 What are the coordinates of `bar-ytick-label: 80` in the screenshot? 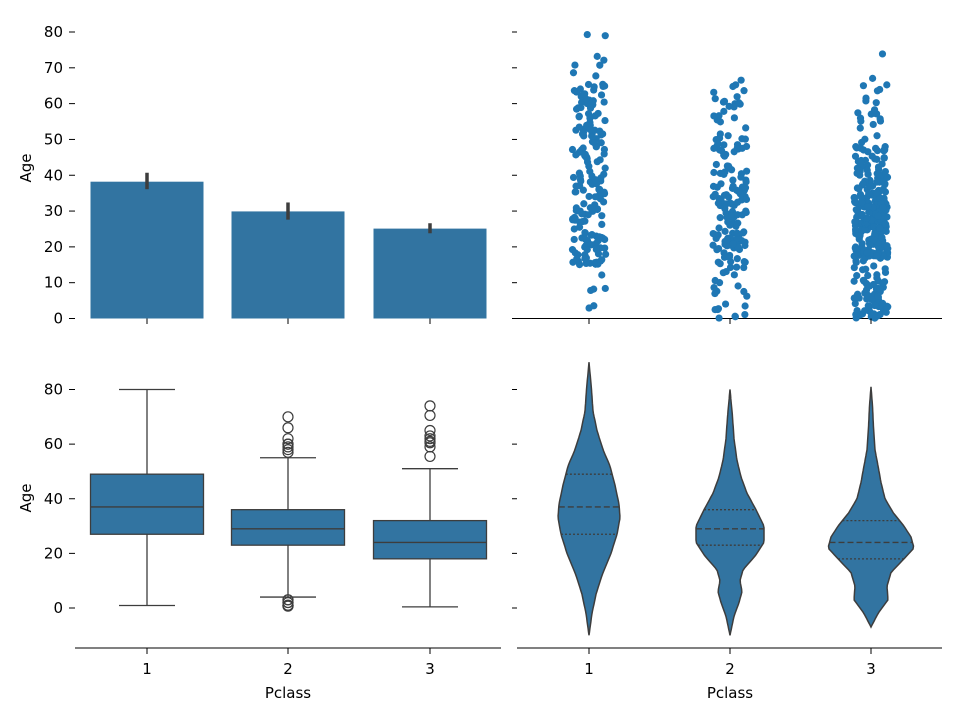 It's located at (53, 32).